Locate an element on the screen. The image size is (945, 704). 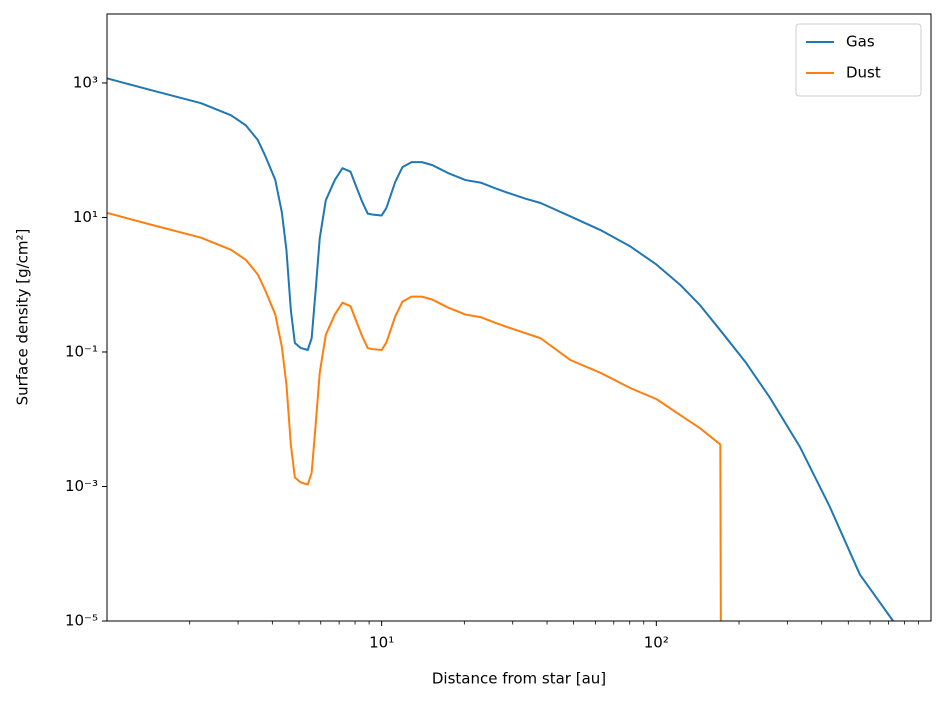
legend-label: Dust is located at coordinates (863, 73).